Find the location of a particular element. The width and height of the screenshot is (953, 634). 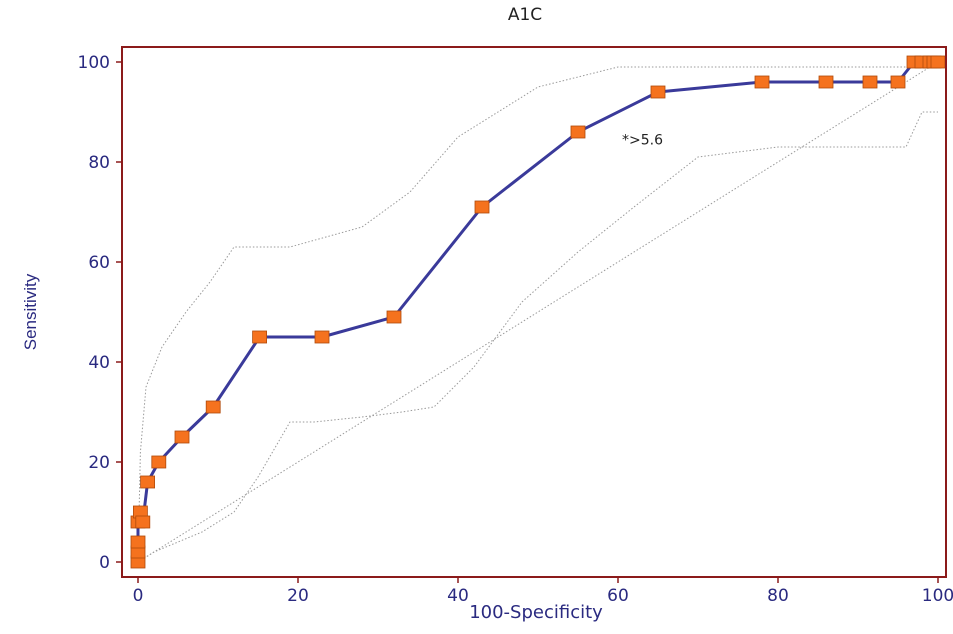

x-tick-label: 0 is located at coordinates (138, 596).